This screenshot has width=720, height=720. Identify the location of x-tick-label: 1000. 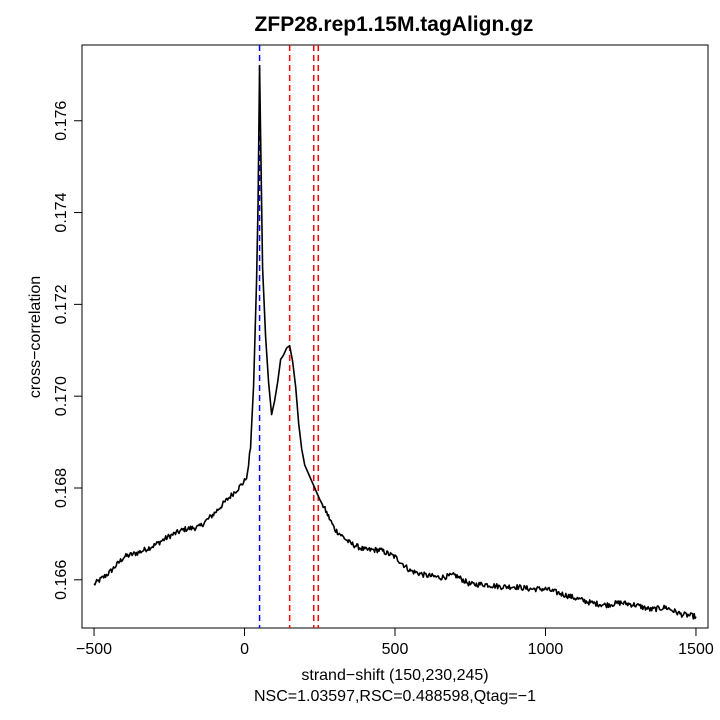
(546, 649).